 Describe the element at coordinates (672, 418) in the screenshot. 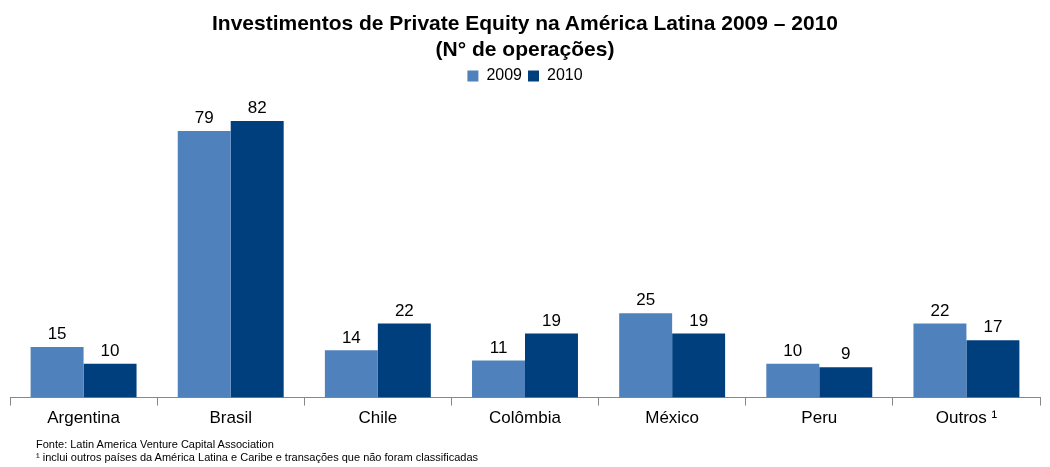

I see `x-tick-label: México` at that location.